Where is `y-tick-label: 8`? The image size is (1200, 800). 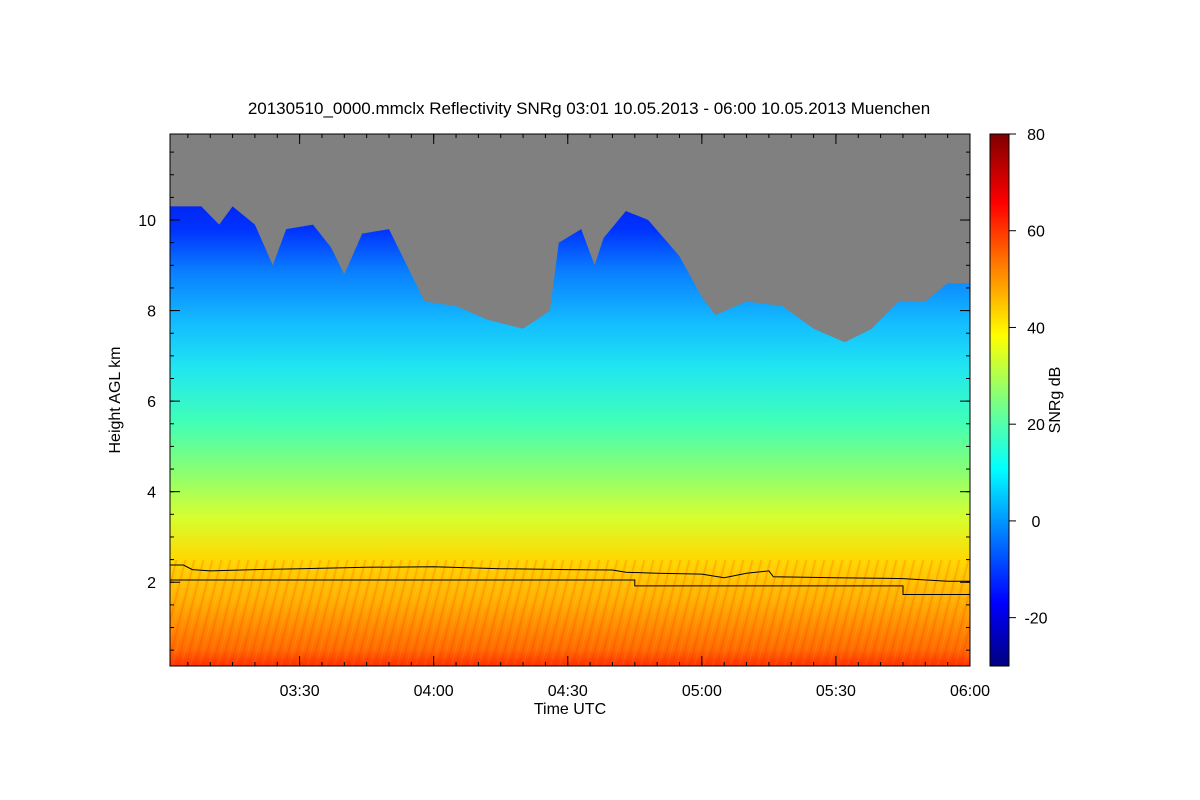
y-tick-label: 8 is located at coordinates (151, 312).